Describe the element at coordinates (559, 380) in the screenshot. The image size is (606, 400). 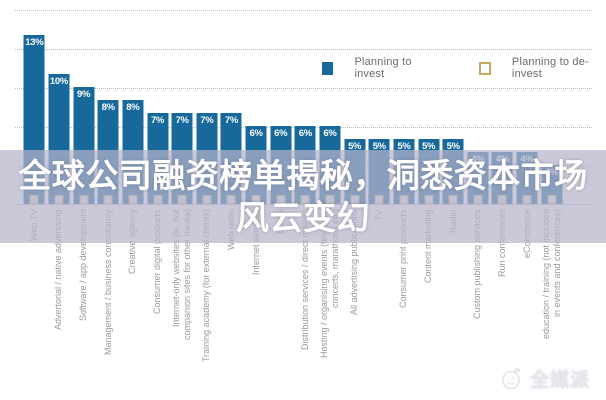
I see `watermark-text: 全媒派` at that location.